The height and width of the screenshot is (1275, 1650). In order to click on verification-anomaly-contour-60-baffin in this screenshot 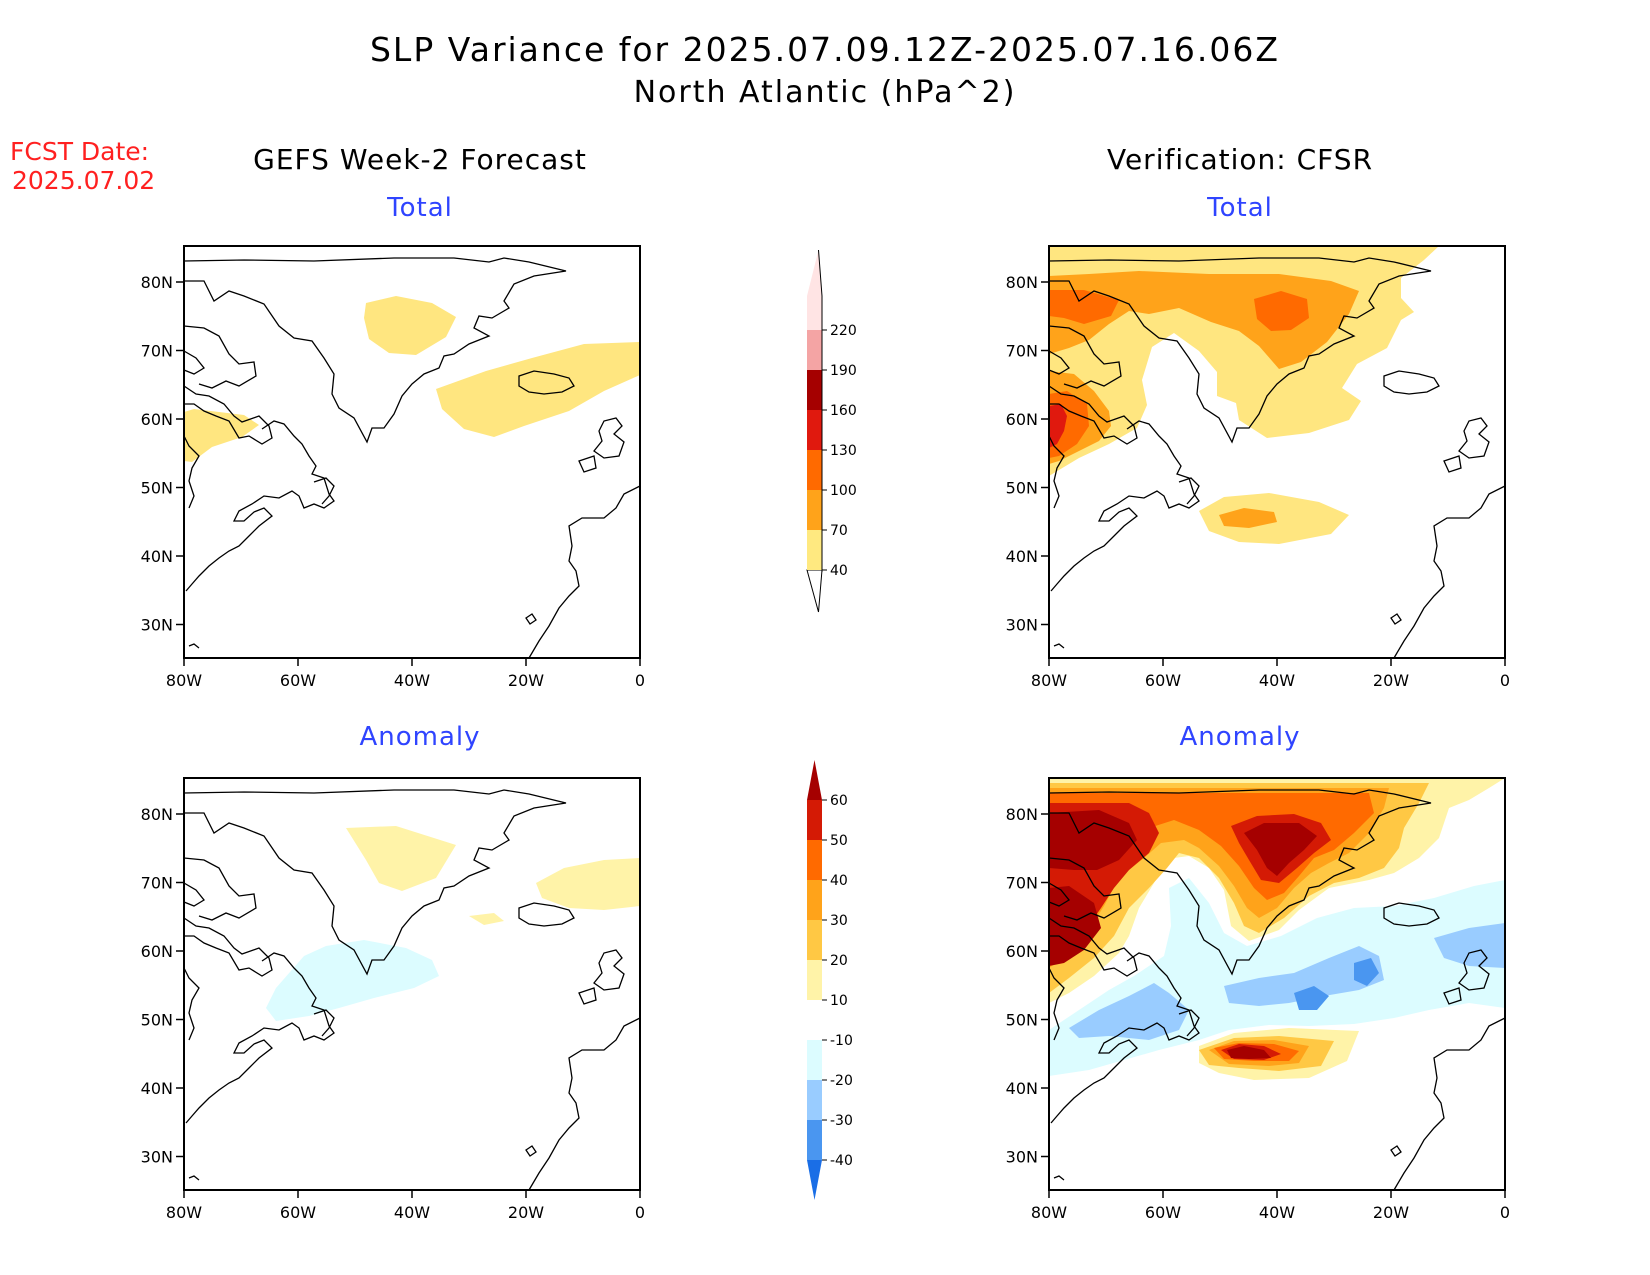, I will do `click(1093, 840)`.